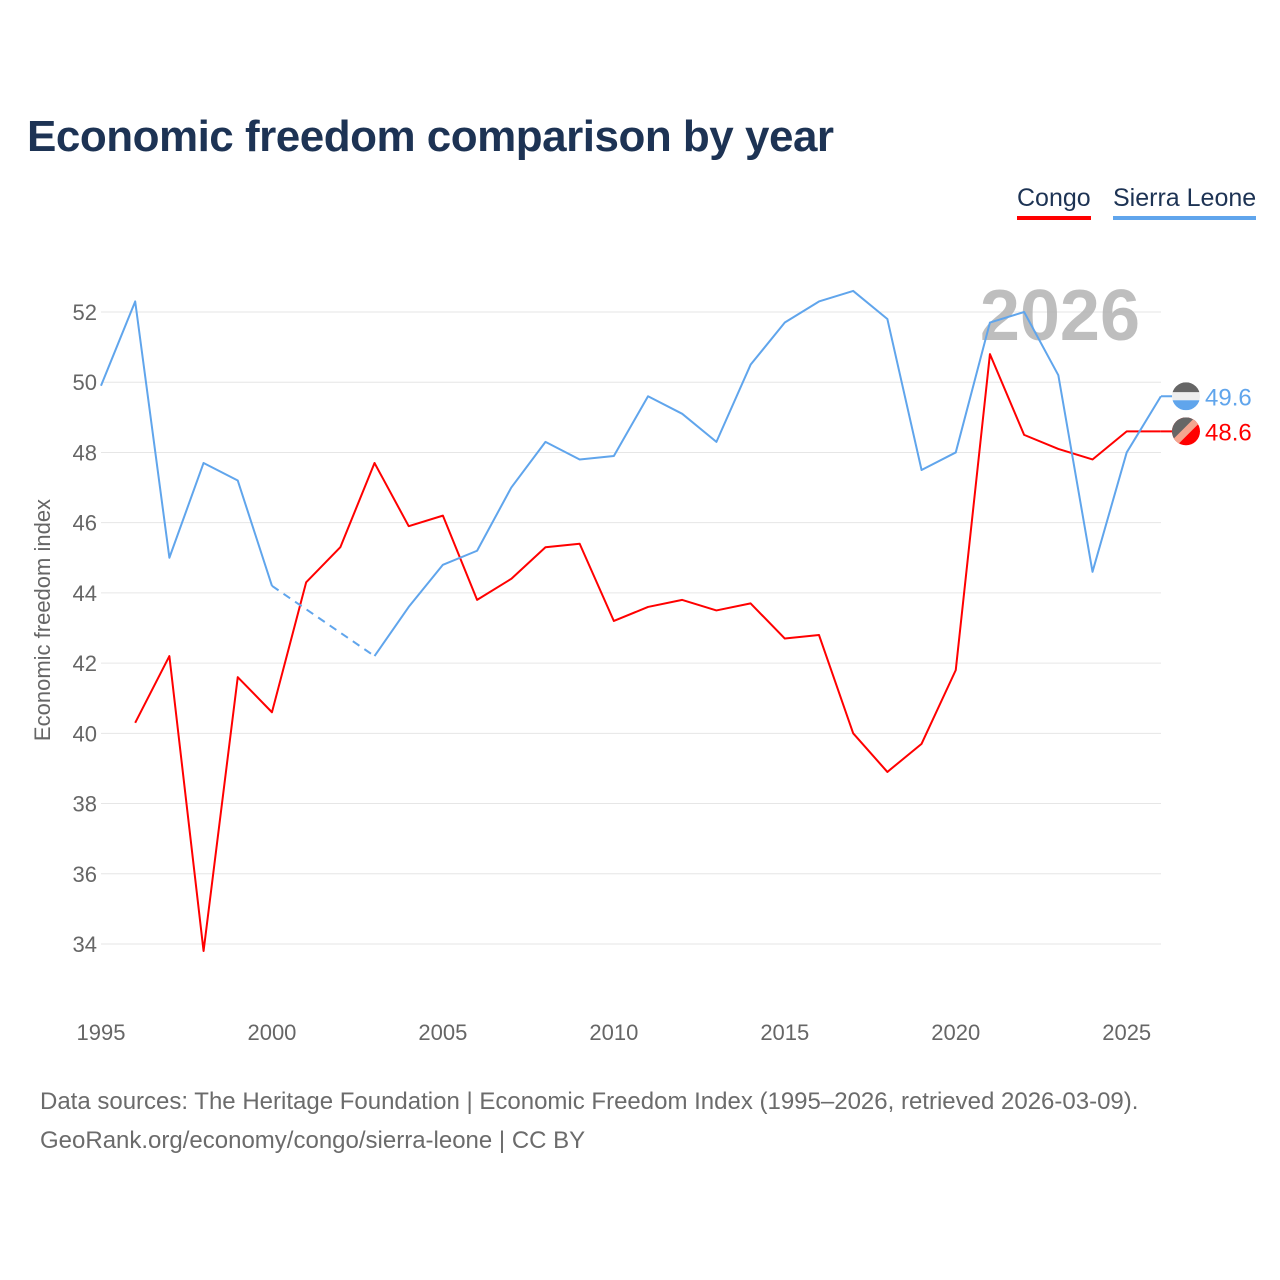 The width and height of the screenshot is (1280, 1280). I want to click on y-tick-label: 48, so click(85, 452).